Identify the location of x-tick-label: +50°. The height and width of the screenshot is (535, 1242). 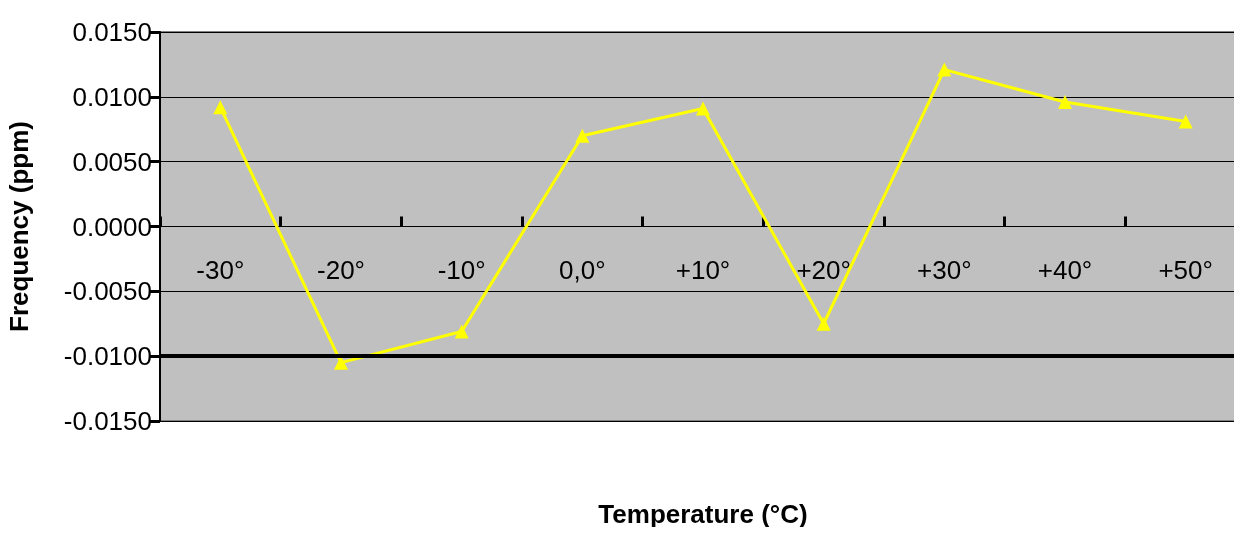
(1185, 269).